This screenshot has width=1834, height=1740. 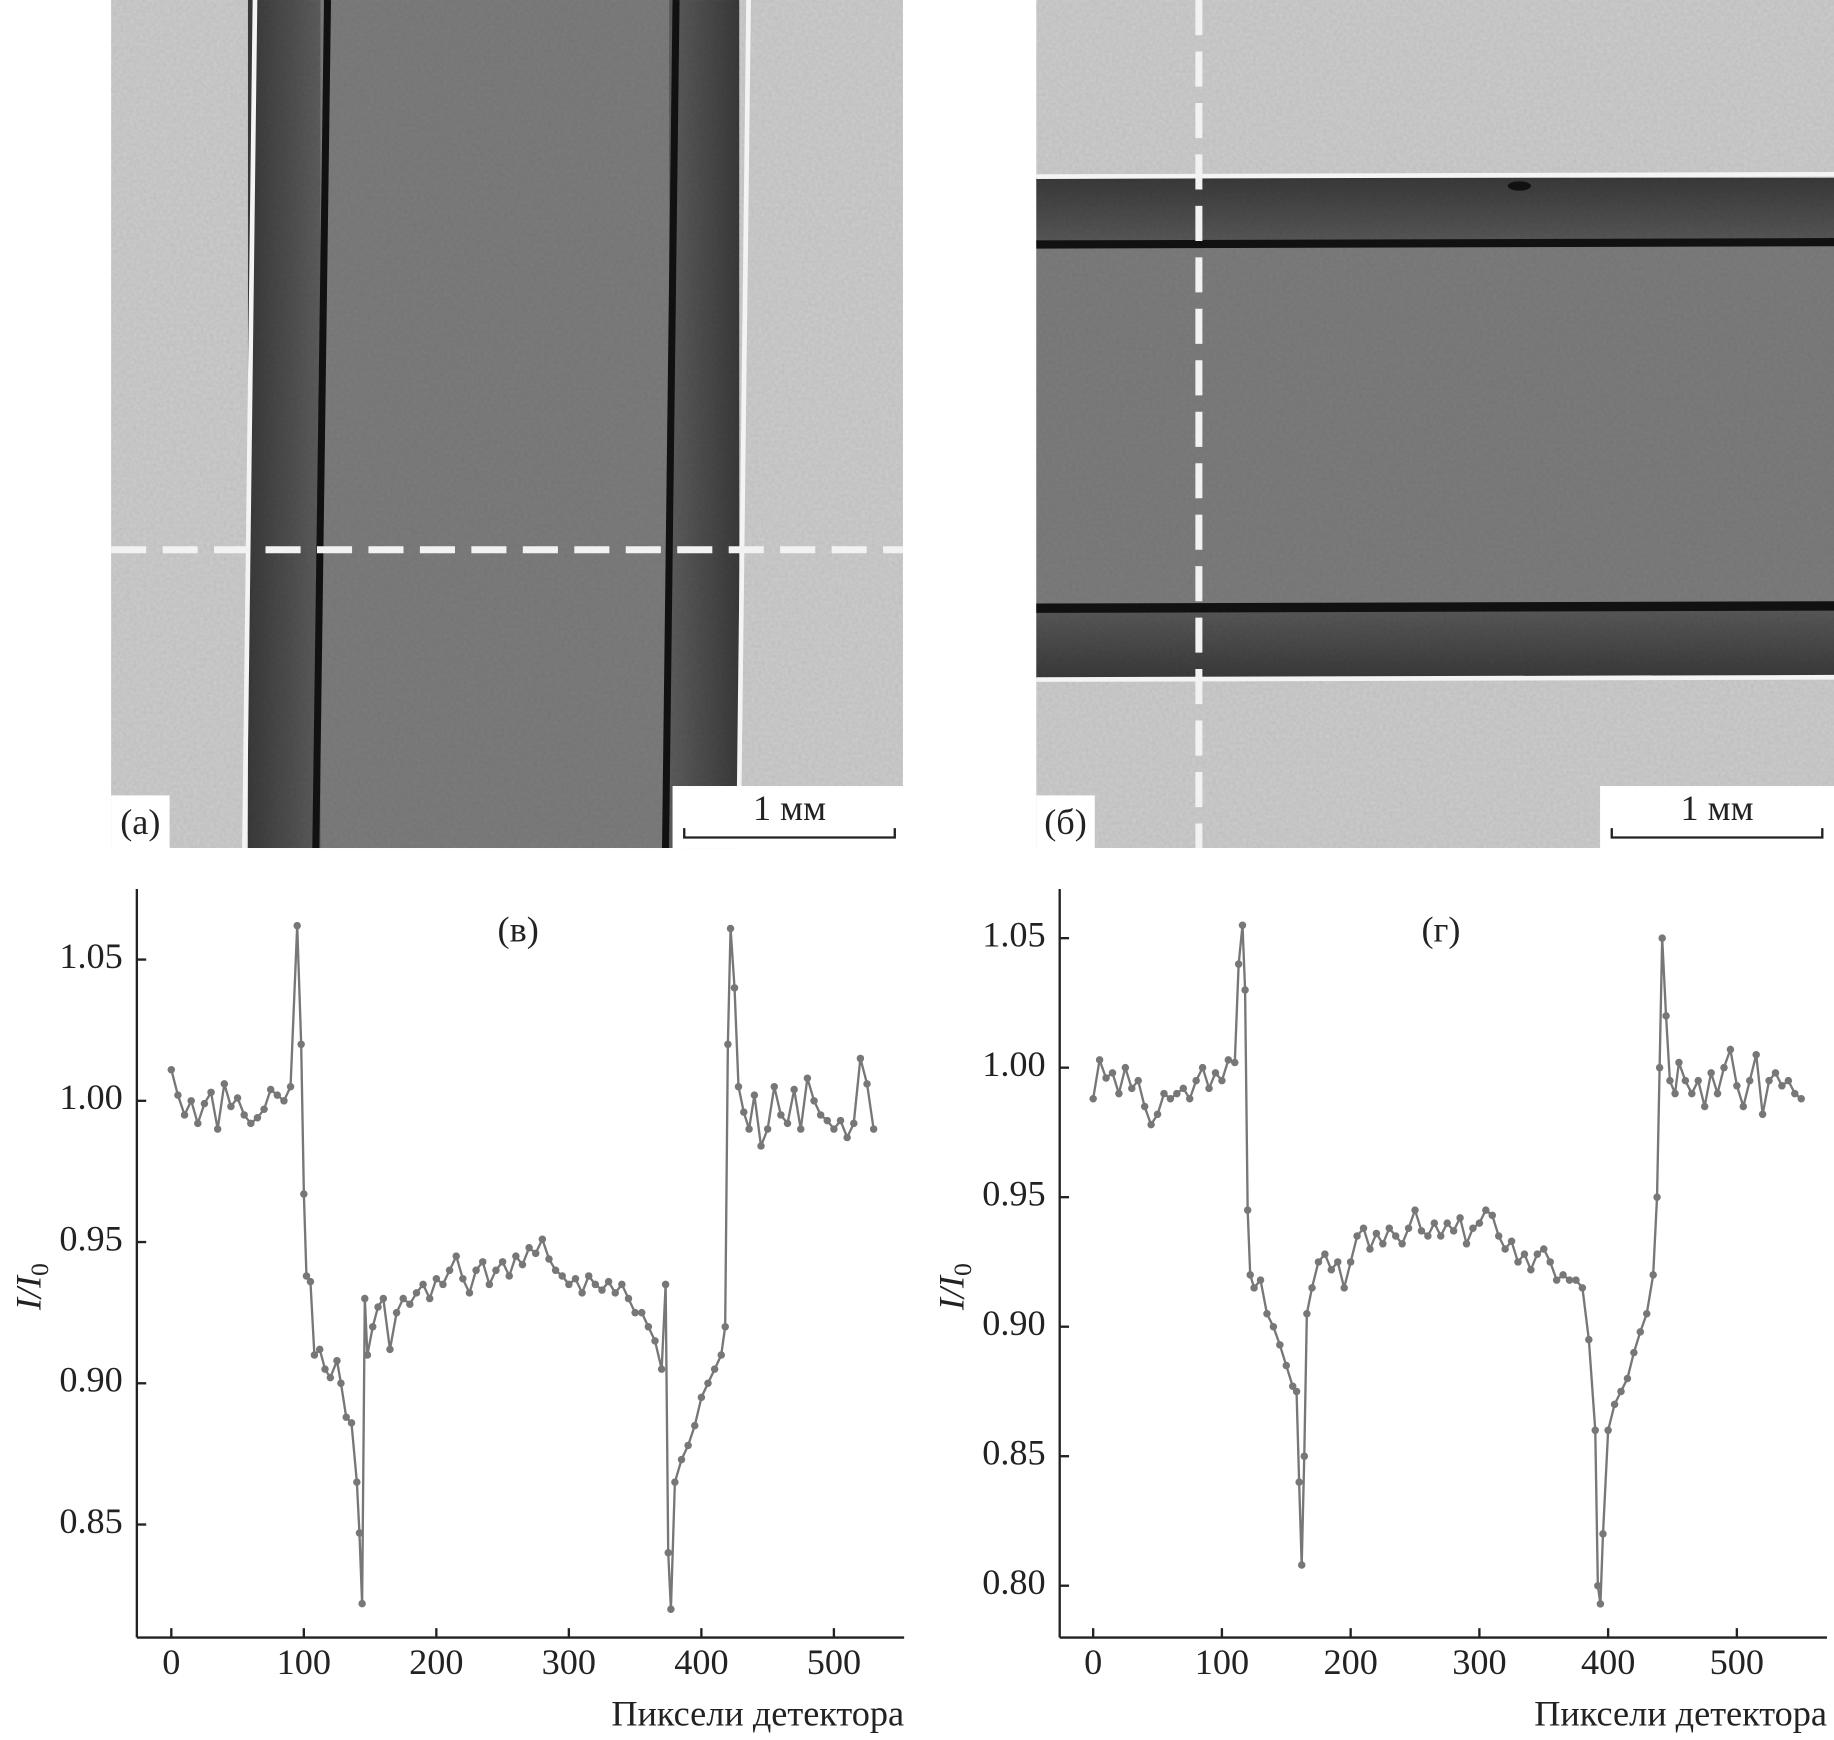 I want to click on x-tick-label: 100, so click(x=1222, y=1662).